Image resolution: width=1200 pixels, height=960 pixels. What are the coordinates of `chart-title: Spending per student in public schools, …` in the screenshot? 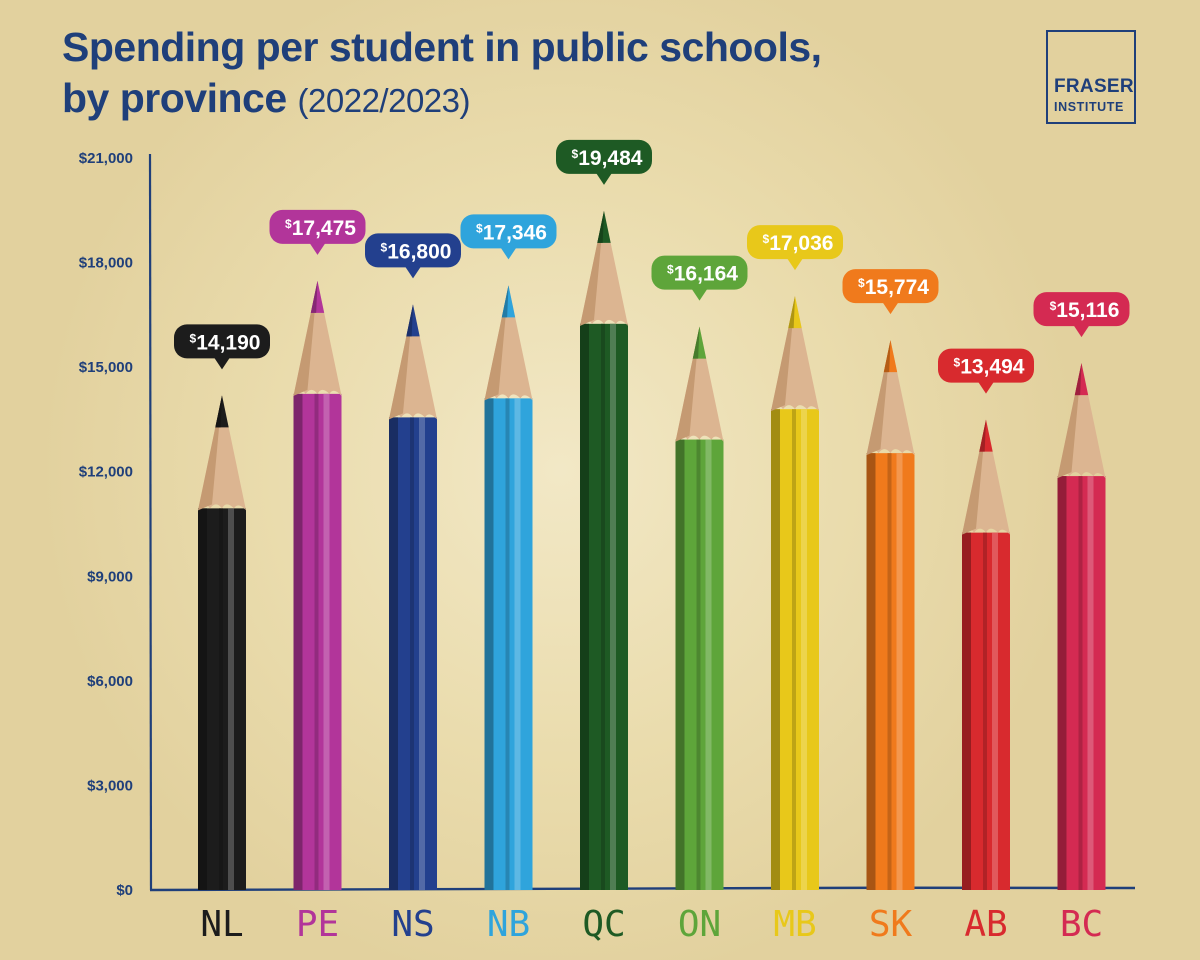 It's located at (442, 74).